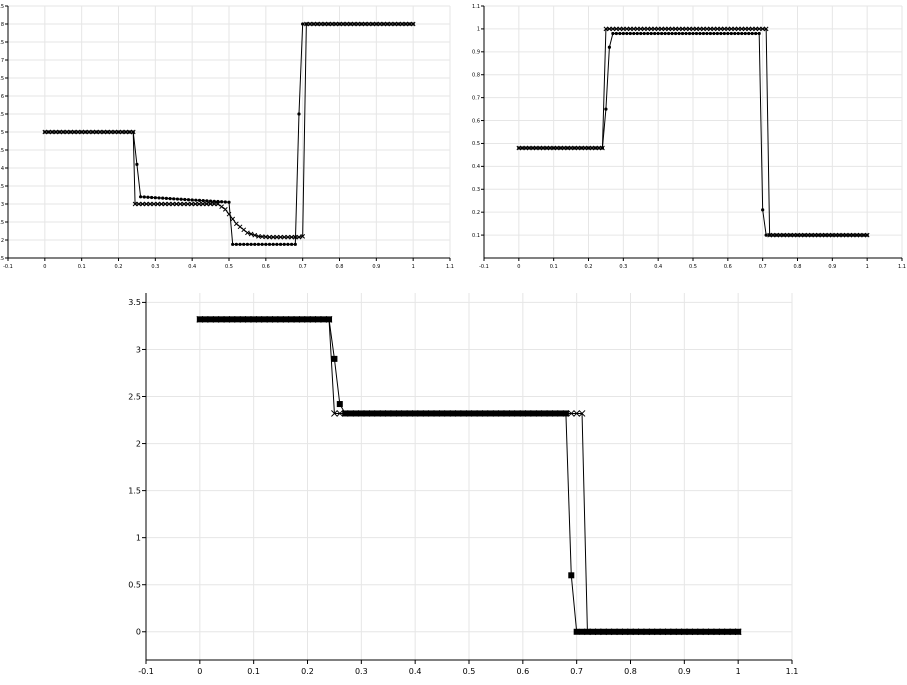 This screenshot has height=685, width=907. Describe the element at coordinates (589, 267) in the screenshot. I see `x-tick-label: 0.2` at that location.